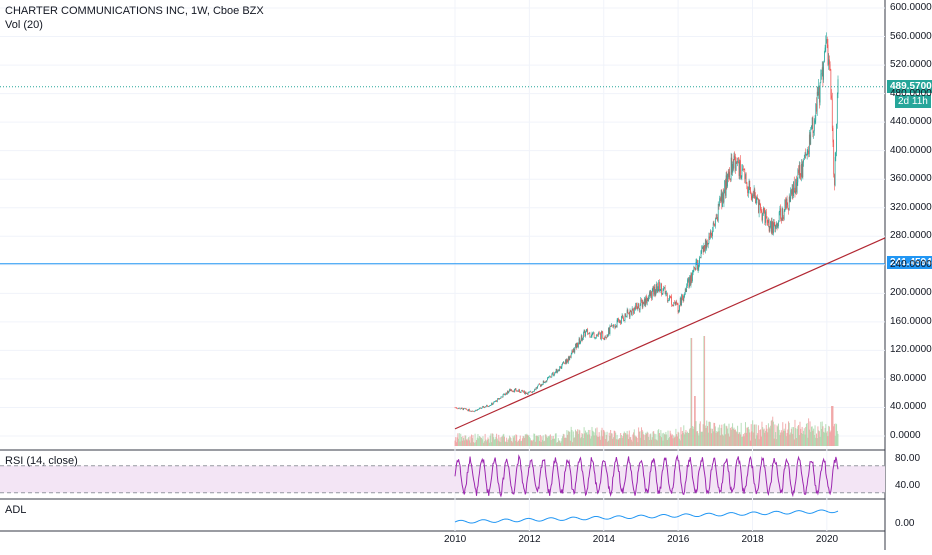 The height and width of the screenshot is (555, 932). I want to click on price-tick-label: 480.0000, so click(911, 93).